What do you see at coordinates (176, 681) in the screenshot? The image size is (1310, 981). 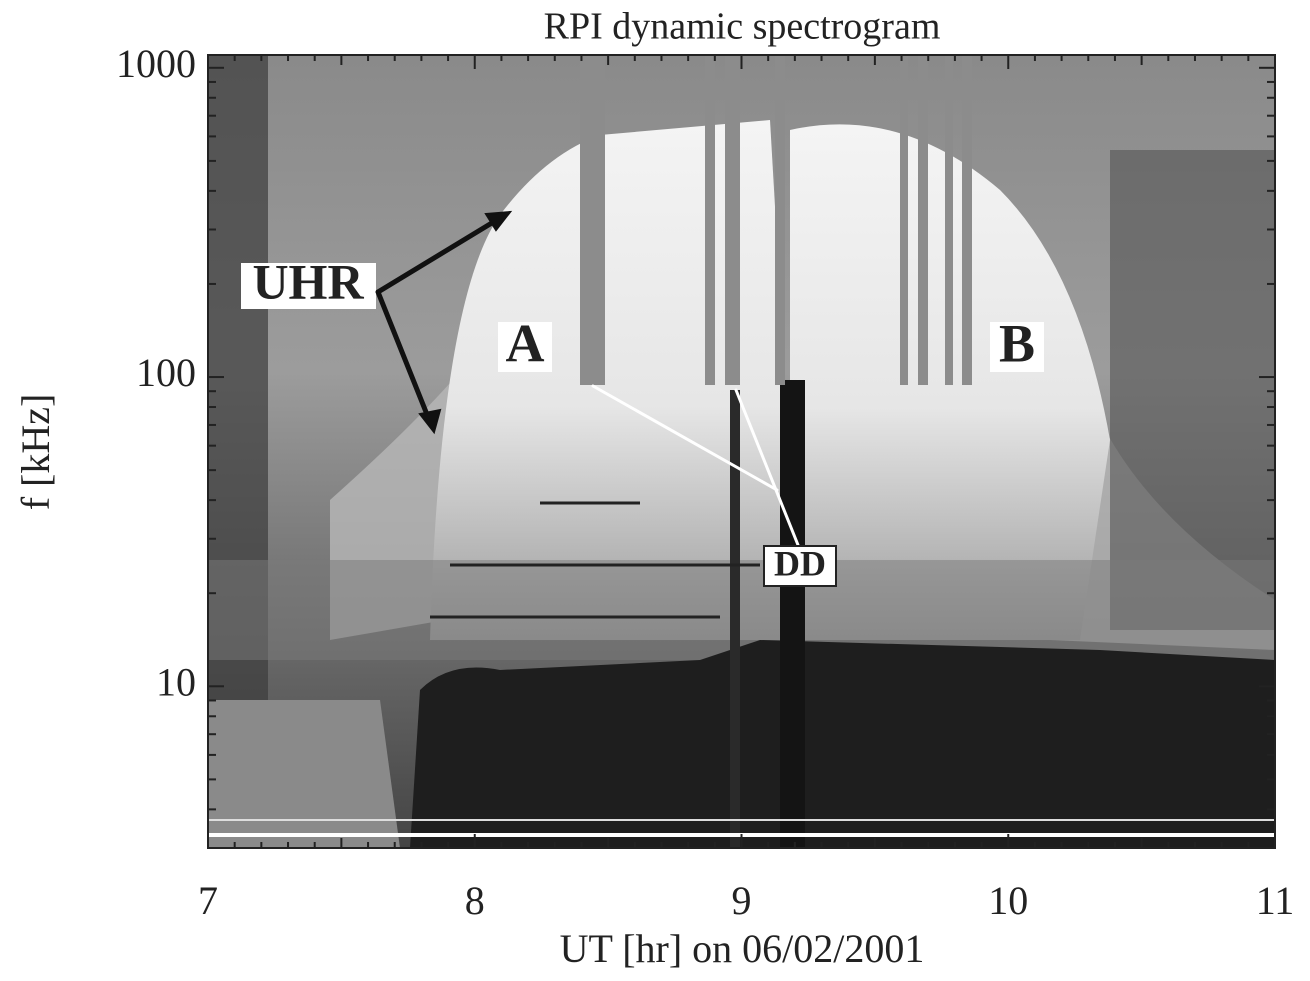 I see `y-tick-label: 10` at bounding box center [176, 681].